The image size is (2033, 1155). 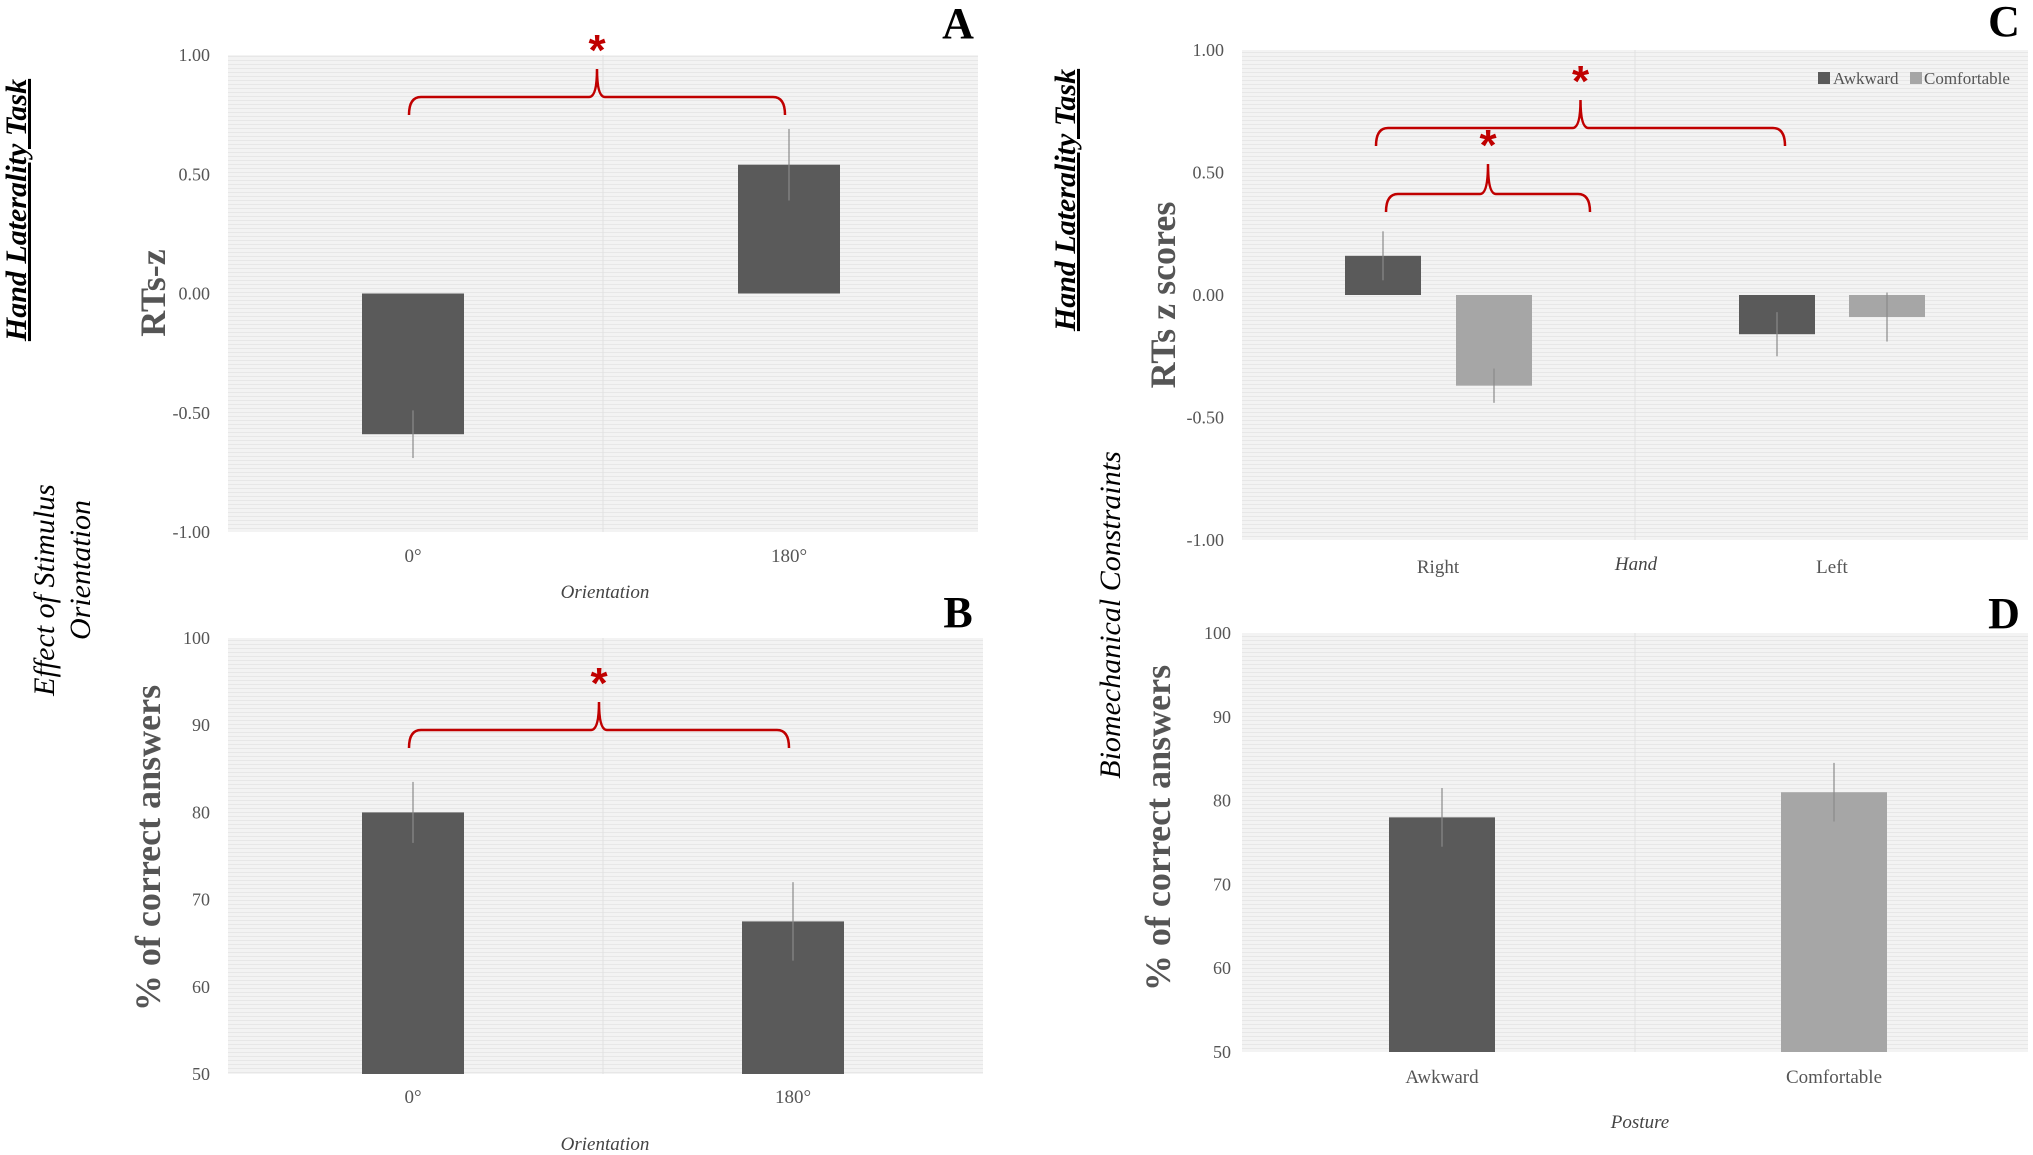 What do you see at coordinates (1834, 1077) in the screenshot?
I see `category-label: Comfortable` at bounding box center [1834, 1077].